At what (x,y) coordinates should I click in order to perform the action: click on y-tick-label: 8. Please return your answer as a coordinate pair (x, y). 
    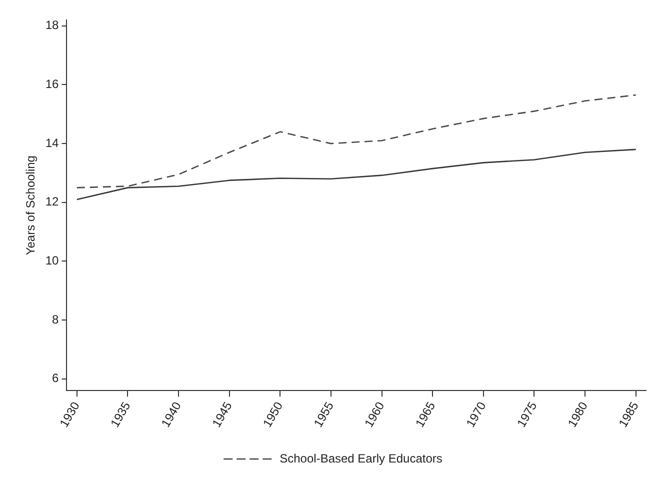
    Looking at the image, I should click on (56, 319).